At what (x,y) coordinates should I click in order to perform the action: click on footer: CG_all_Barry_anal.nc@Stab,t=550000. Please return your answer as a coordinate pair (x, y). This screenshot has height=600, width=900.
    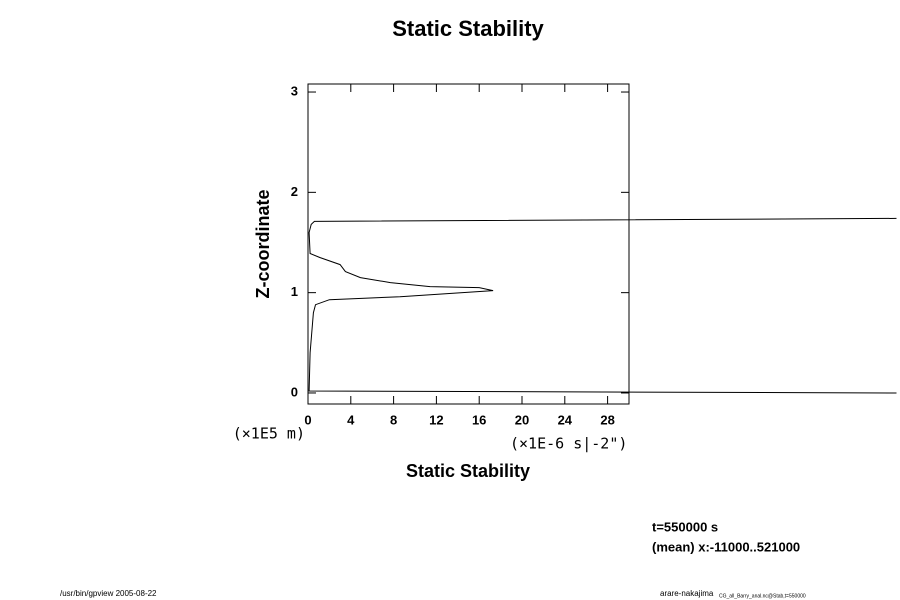
    Looking at the image, I should click on (762, 596).